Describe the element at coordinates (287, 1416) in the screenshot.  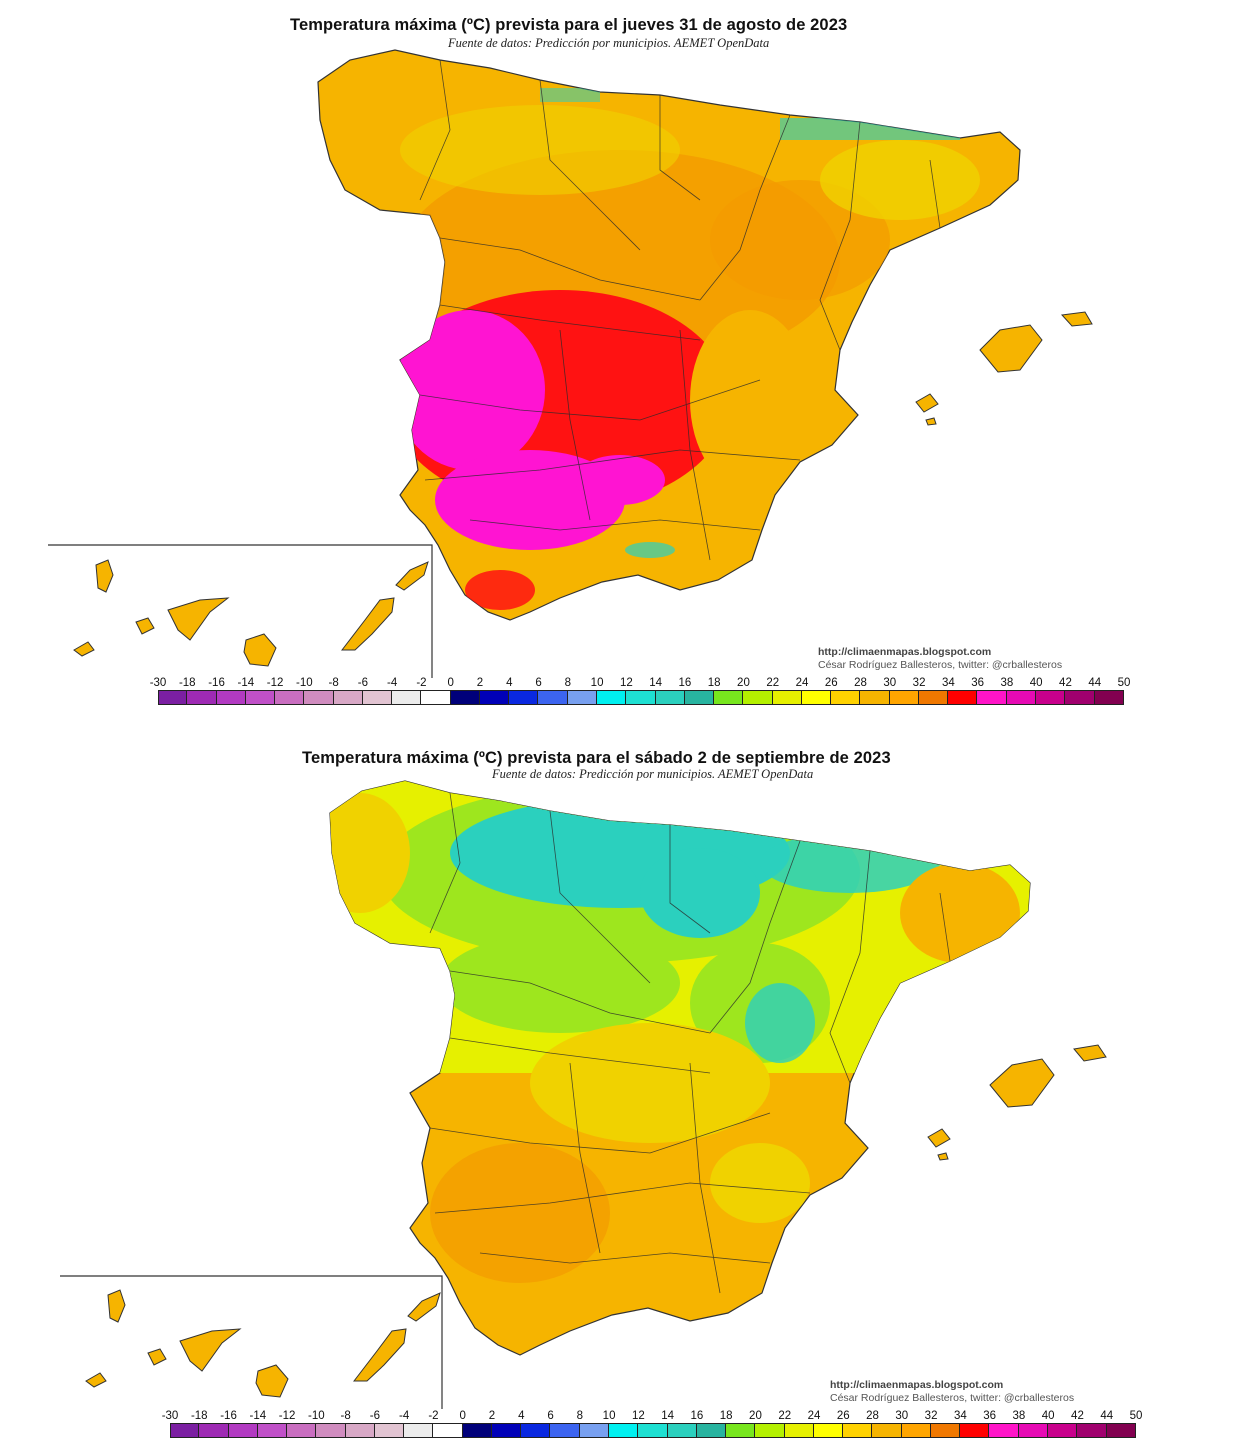
I see `colorbar-tick-label: -12` at that location.